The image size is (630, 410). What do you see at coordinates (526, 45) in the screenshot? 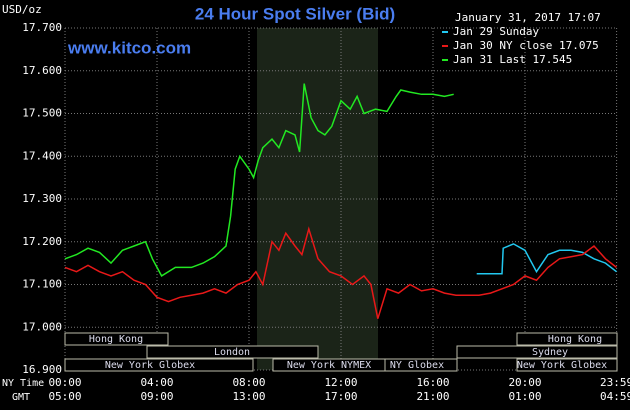
I see `legend-label: Jan 30 NY close 17.075` at bounding box center [526, 45].